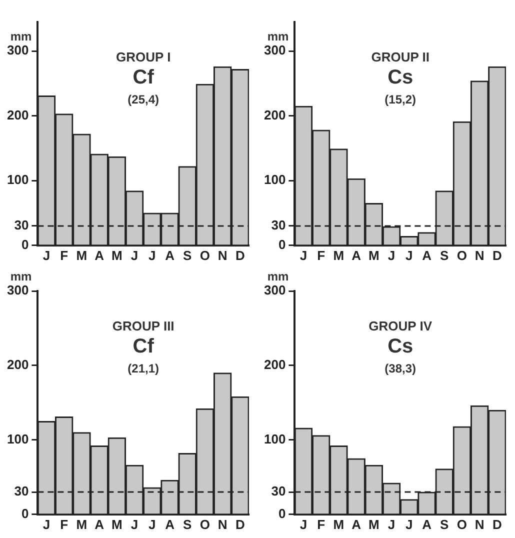 The width and height of the screenshot is (515, 538). I want to click on text: GROUP I, so click(143, 57).